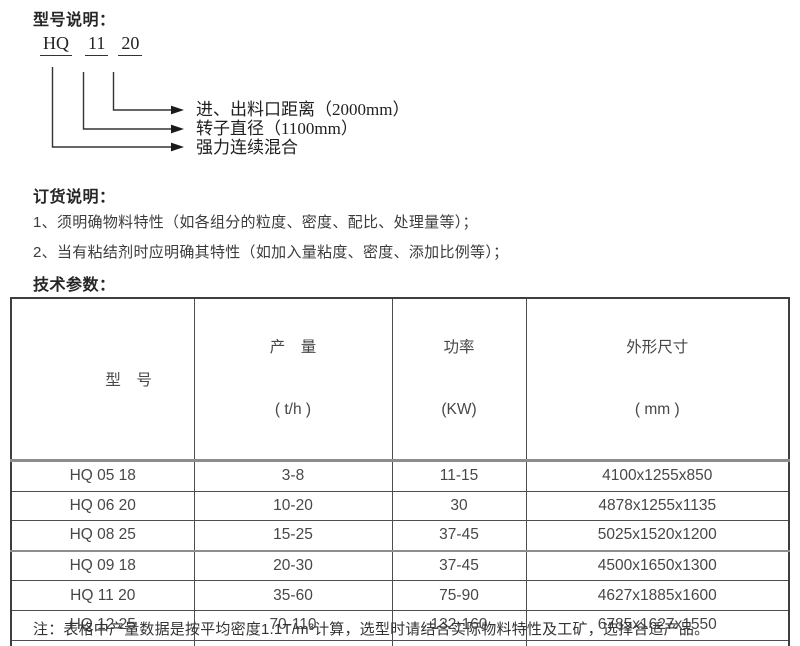 This screenshot has width=800, height=646. Describe the element at coordinates (97, 44) in the screenshot. I see `model-code-rotor-digits: 11` at that location.